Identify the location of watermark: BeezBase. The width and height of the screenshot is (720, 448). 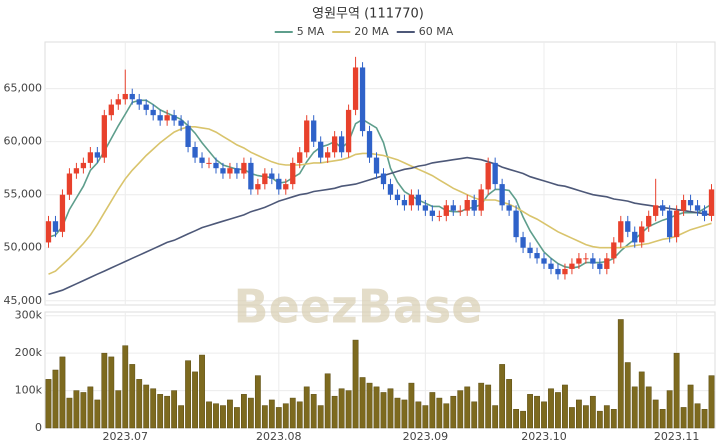
(358, 307).